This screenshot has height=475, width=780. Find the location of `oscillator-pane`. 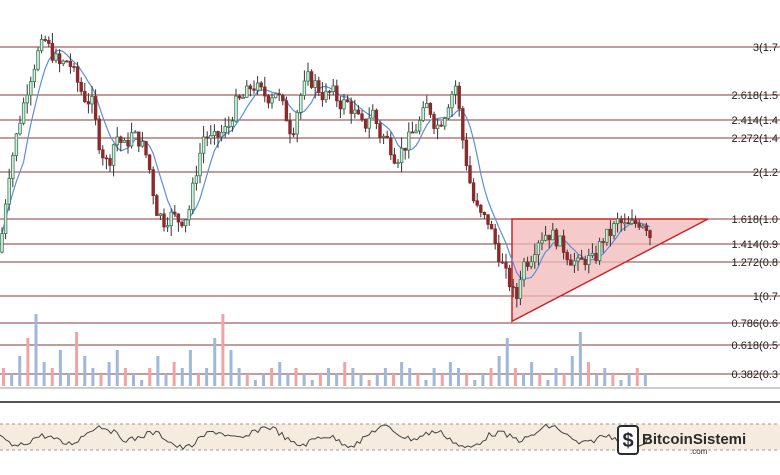

oscillator-pane is located at coordinates (390, 426).